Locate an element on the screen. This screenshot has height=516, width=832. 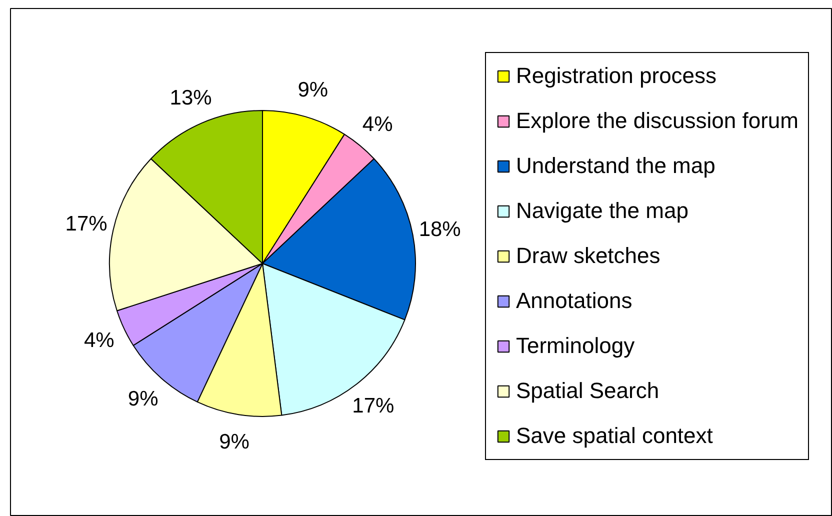
data-label: 13% is located at coordinates (191, 98).